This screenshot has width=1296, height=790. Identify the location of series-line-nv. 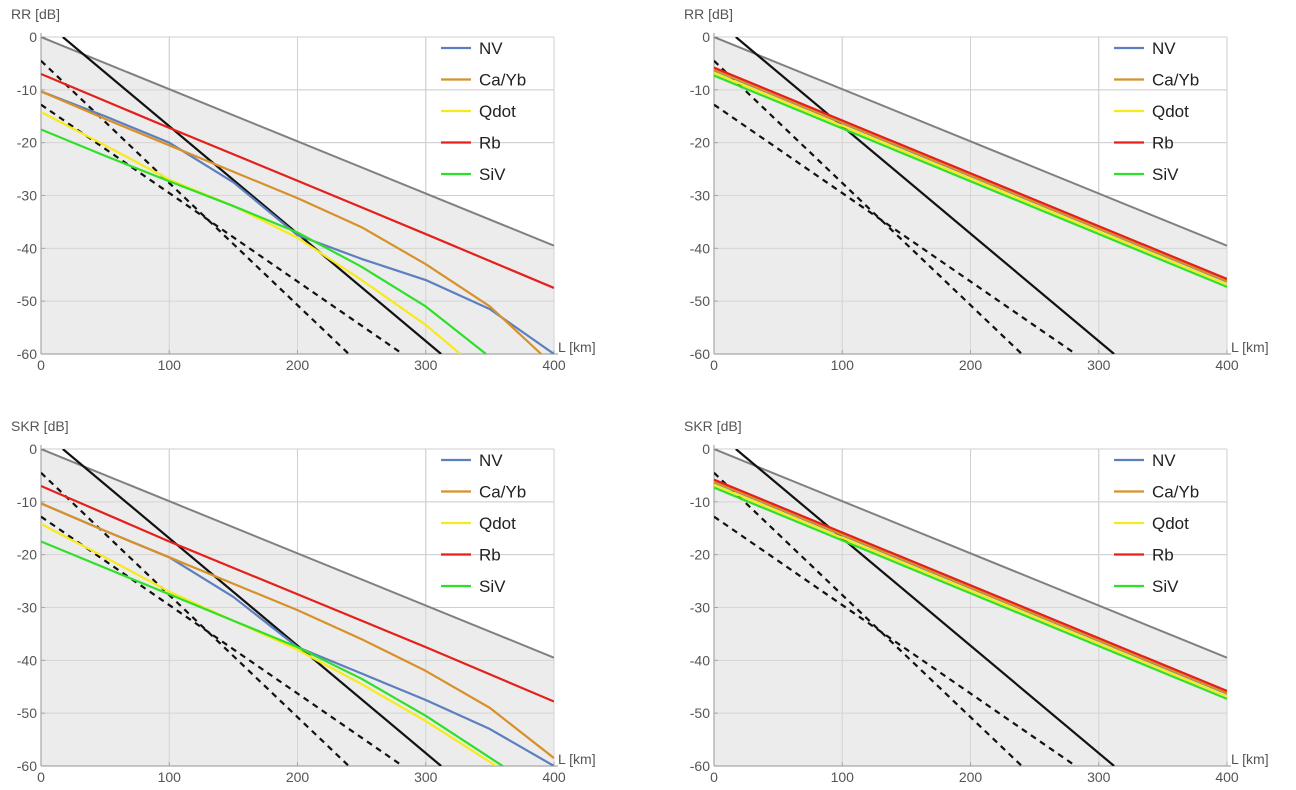
(297, 222).